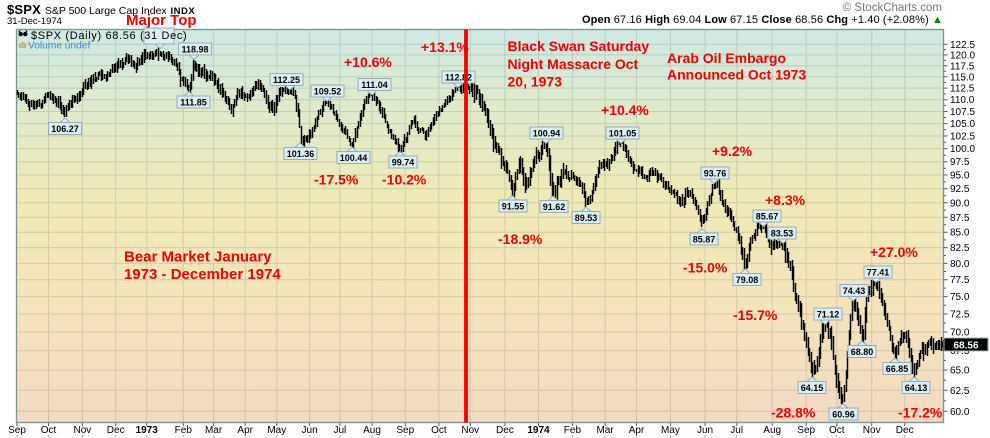 This screenshot has height=438, width=990. What do you see at coordinates (962, 66) in the screenshot?
I see `svg-text: 117.5` at bounding box center [962, 66].